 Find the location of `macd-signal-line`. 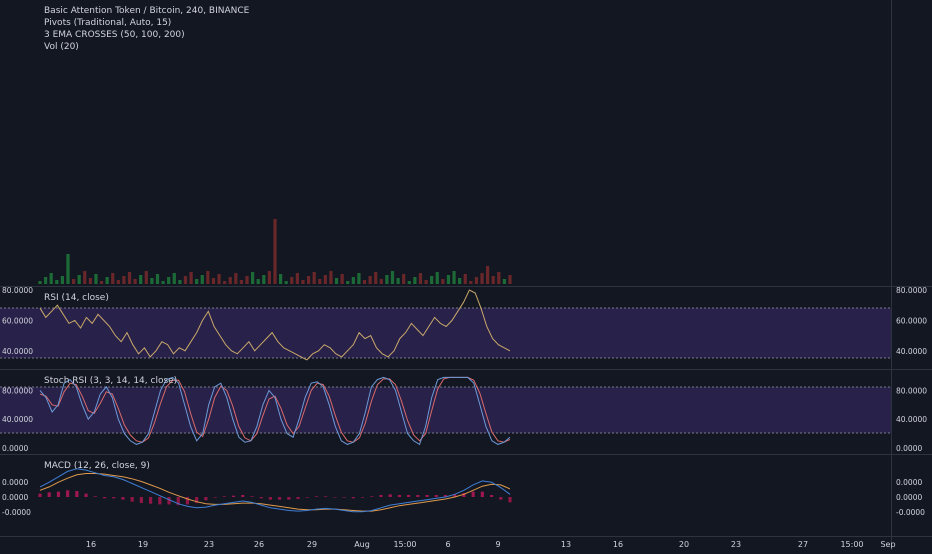

macd-signal-line is located at coordinates (275, 492).